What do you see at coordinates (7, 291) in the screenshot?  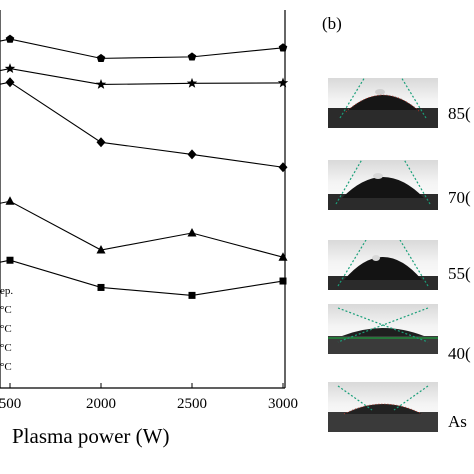 I see `legend-entry-1: ep.` at bounding box center [7, 291].